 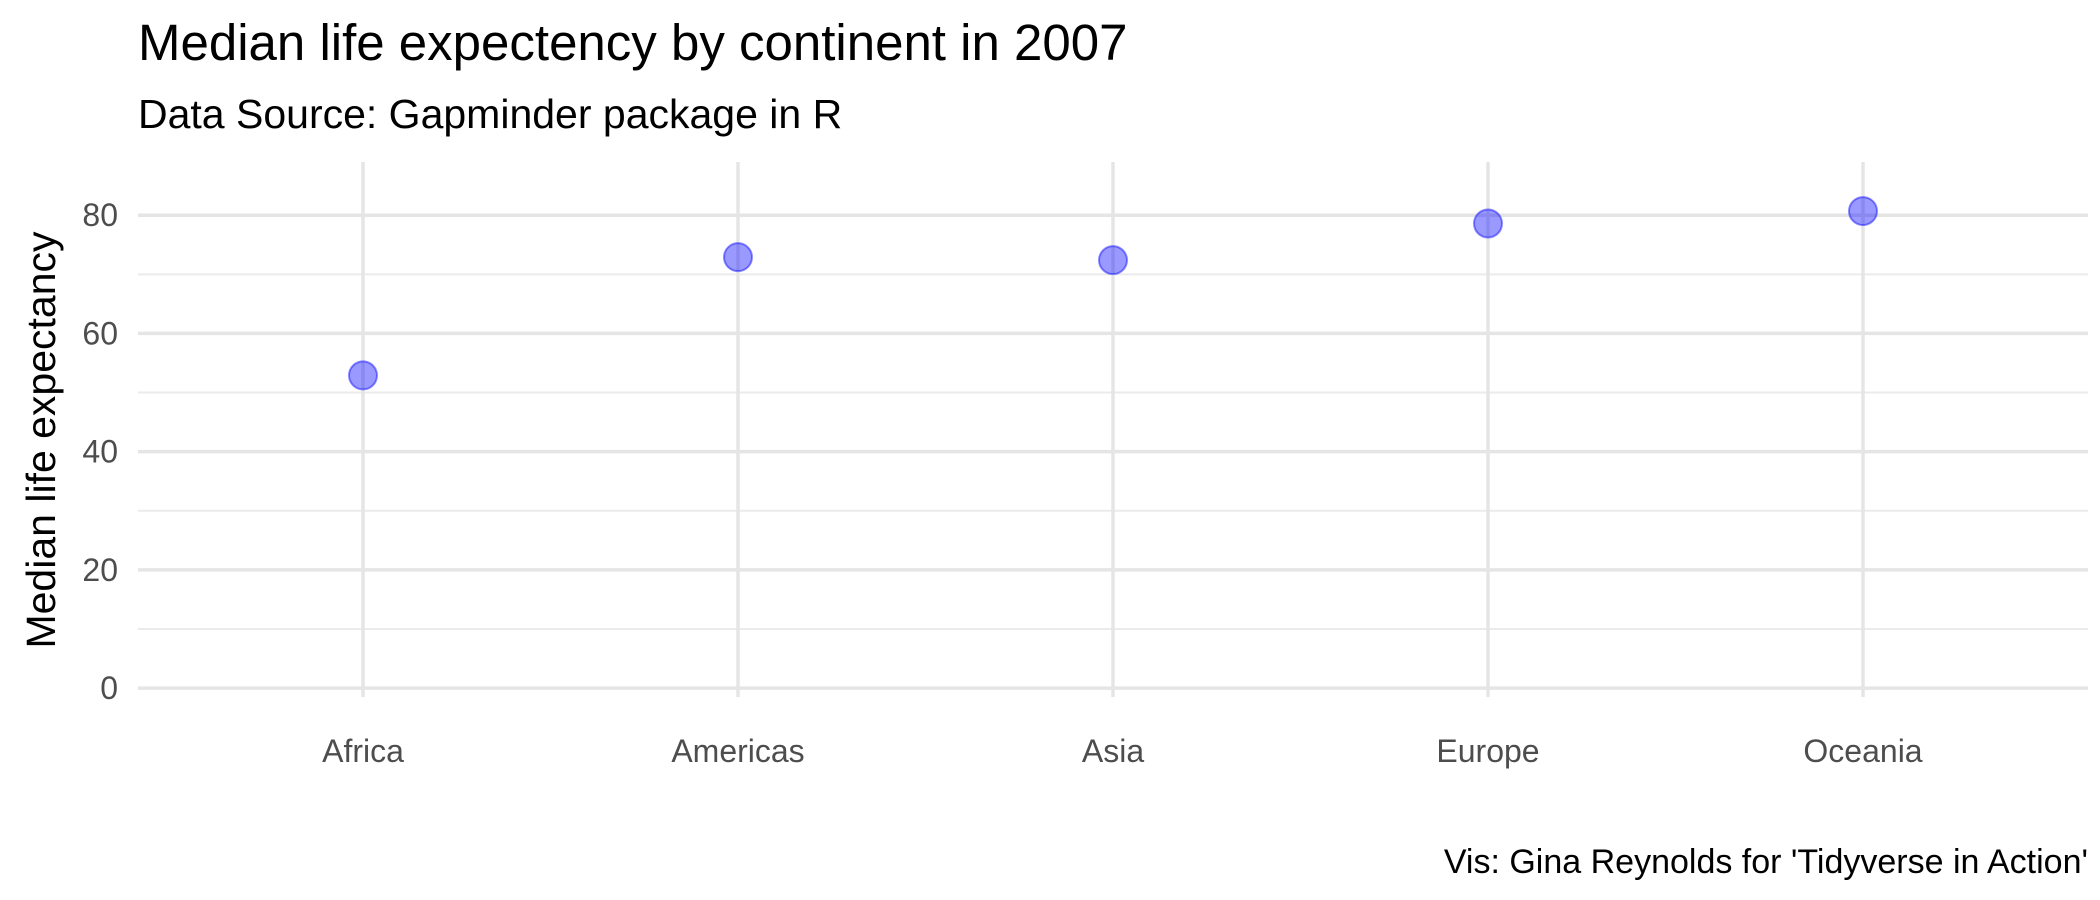 I want to click on y-tick-label: 80, so click(x=100, y=215).